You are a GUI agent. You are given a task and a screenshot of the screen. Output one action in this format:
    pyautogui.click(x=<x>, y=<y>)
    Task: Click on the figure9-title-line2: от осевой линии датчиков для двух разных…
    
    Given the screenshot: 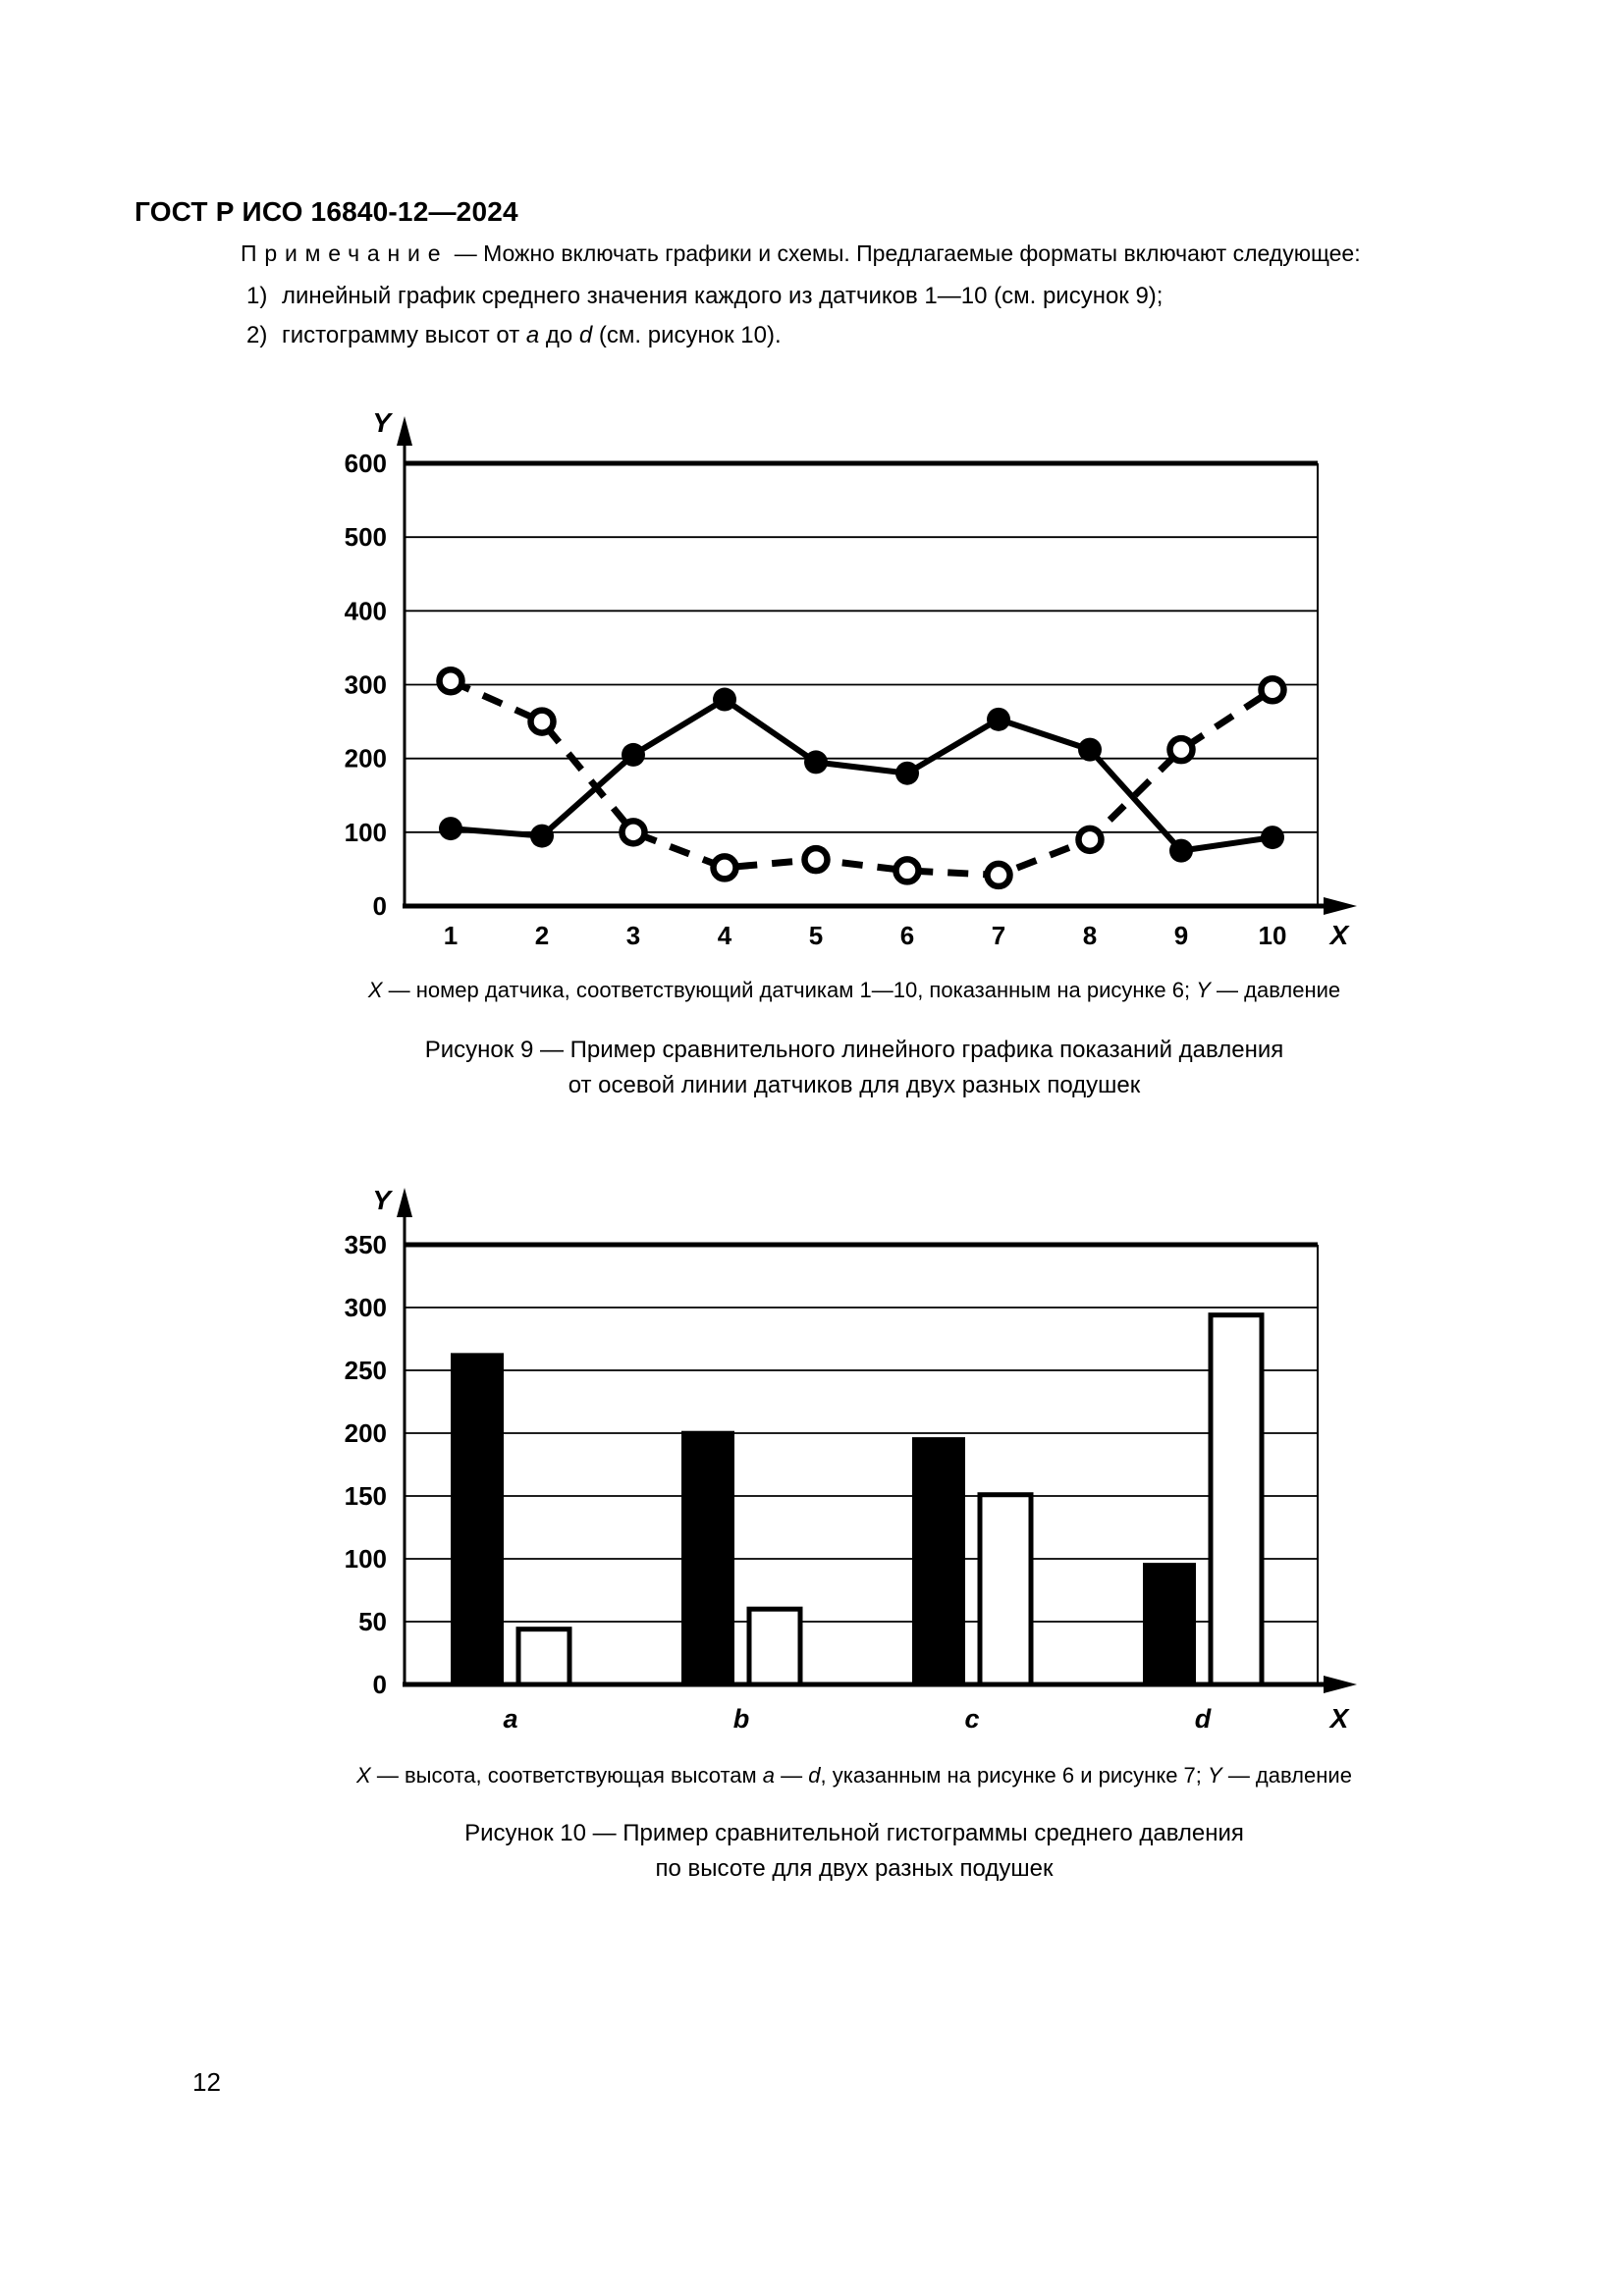 What is the action you would take?
    pyautogui.click(x=854, y=1085)
    